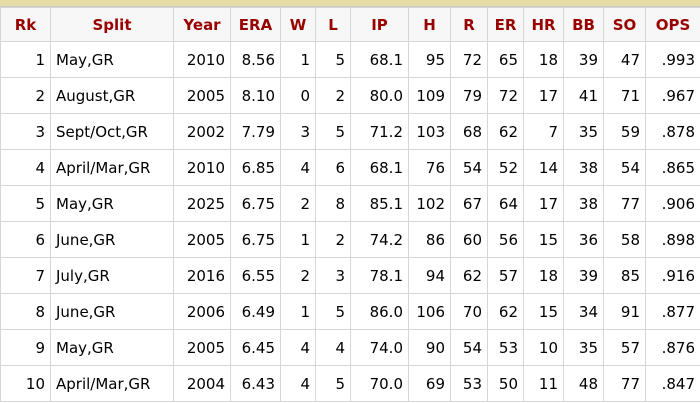  I want to click on table-cell: 6.43, so click(255, 383).